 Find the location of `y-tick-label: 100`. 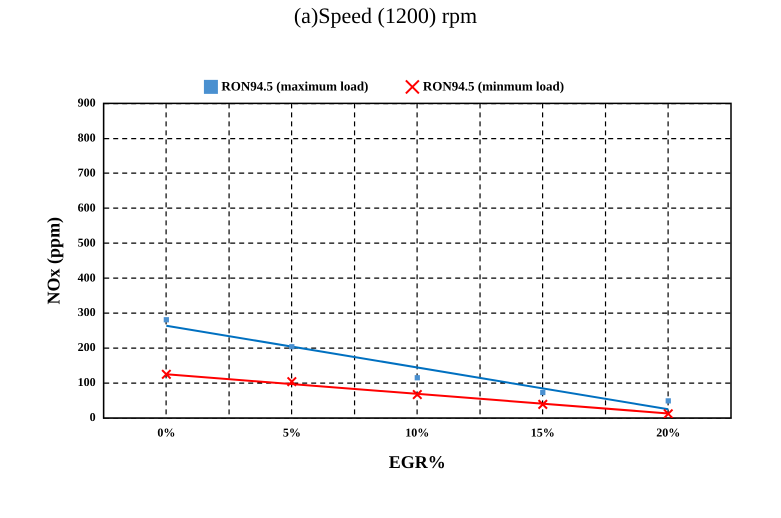

y-tick-label: 100 is located at coordinates (87, 382).